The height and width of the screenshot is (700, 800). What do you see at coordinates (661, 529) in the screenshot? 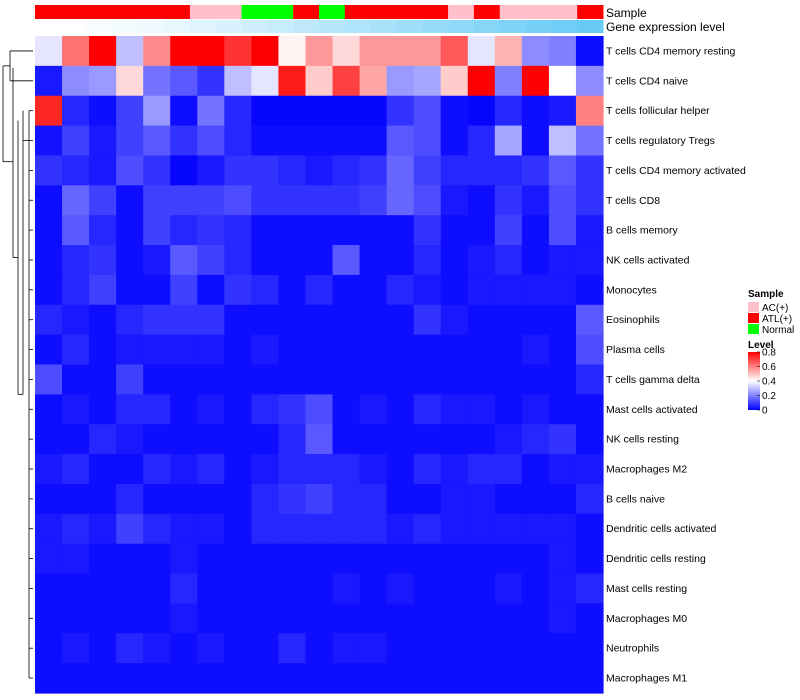
I see `row-label: Dendritic cells activated` at bounding box center [661, 529].